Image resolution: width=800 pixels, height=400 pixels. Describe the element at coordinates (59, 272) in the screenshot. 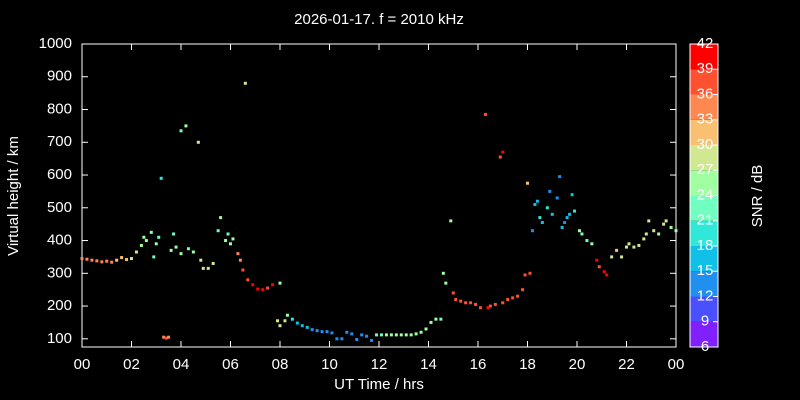

I see `y-tick-label: 300` at that location.